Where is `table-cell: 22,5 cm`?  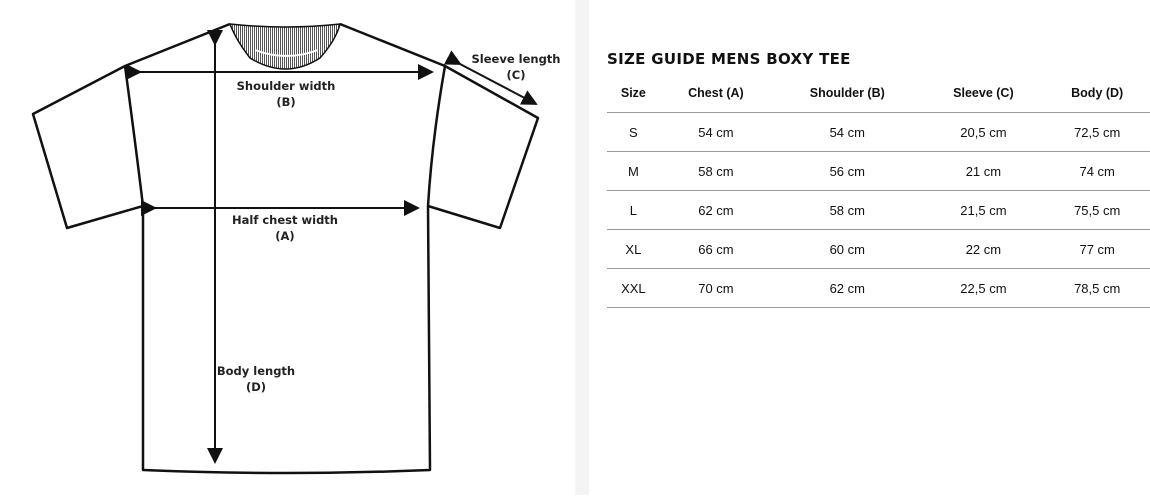 table-cell: 22,5 cm is located at coordinates (983, 288).